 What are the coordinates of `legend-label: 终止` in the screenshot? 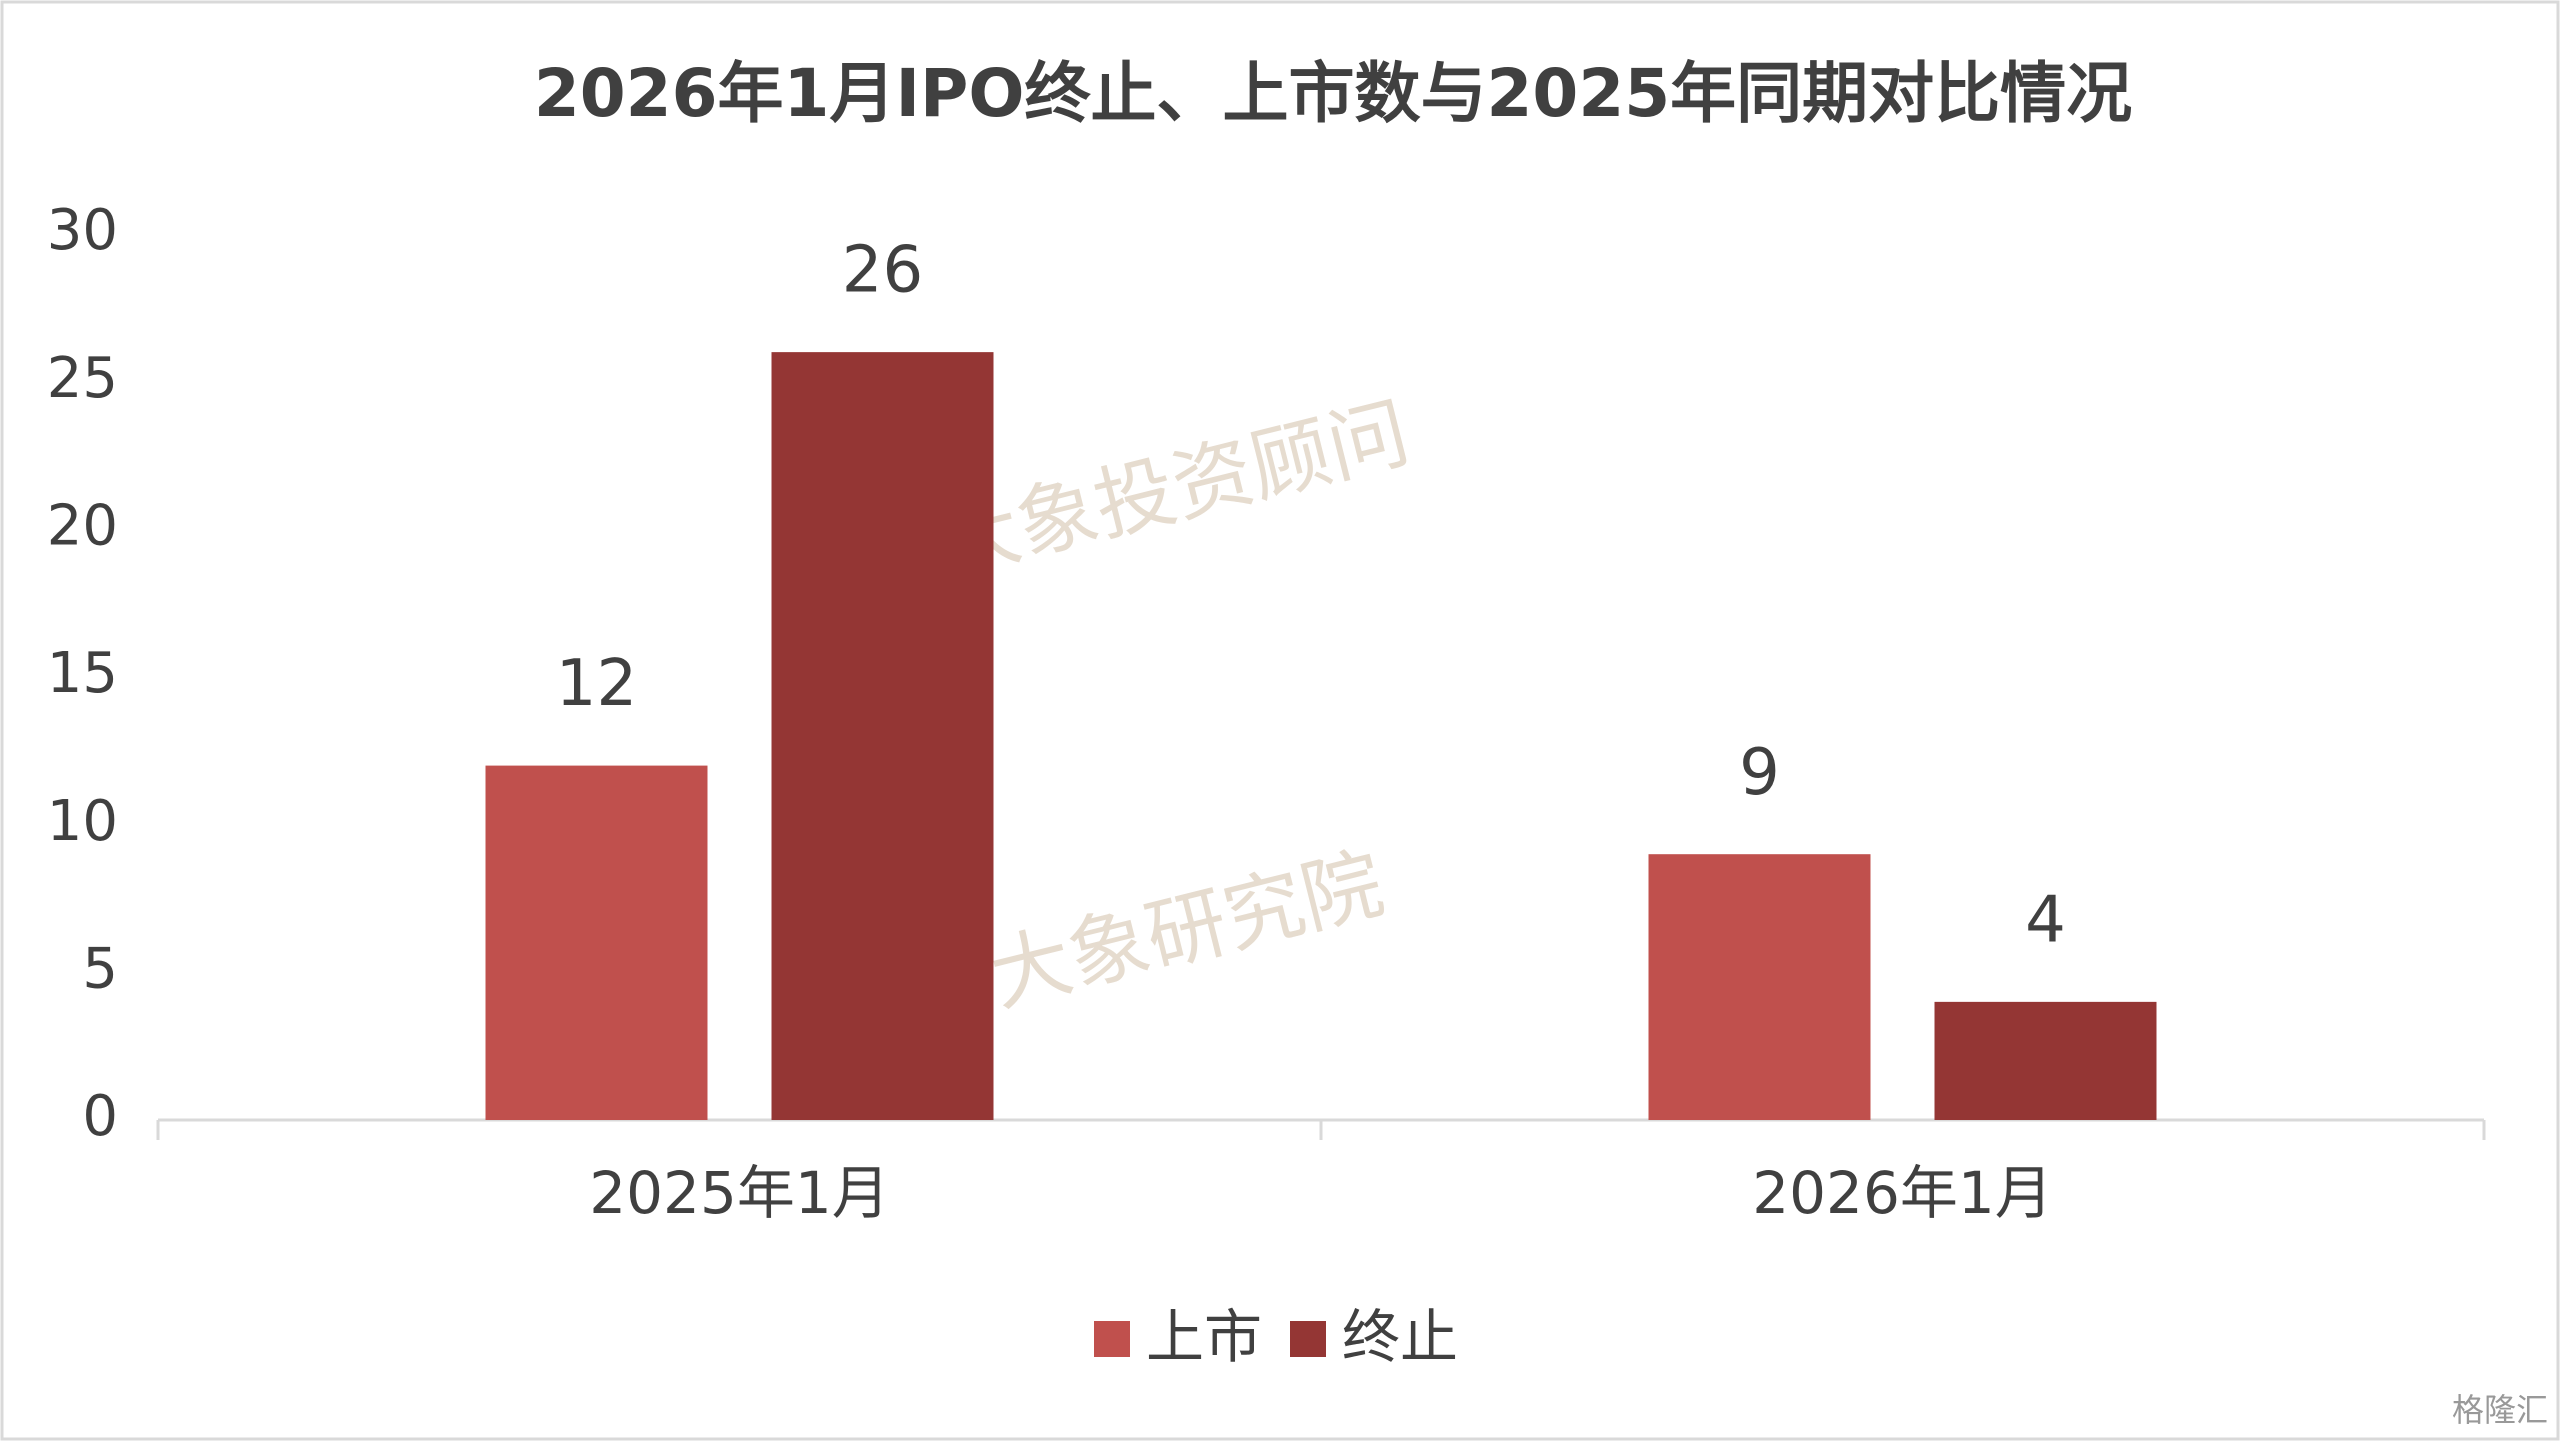 It's located at (1400, 1337).